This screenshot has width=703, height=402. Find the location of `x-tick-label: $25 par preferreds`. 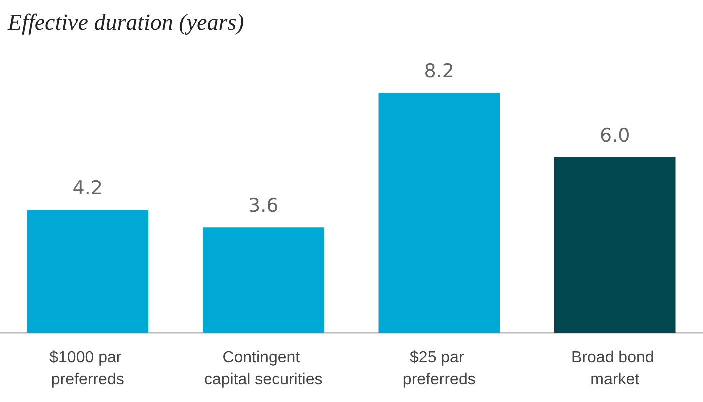

x-tick-label: $25 par preferreds is located at coordinates (439, 369).